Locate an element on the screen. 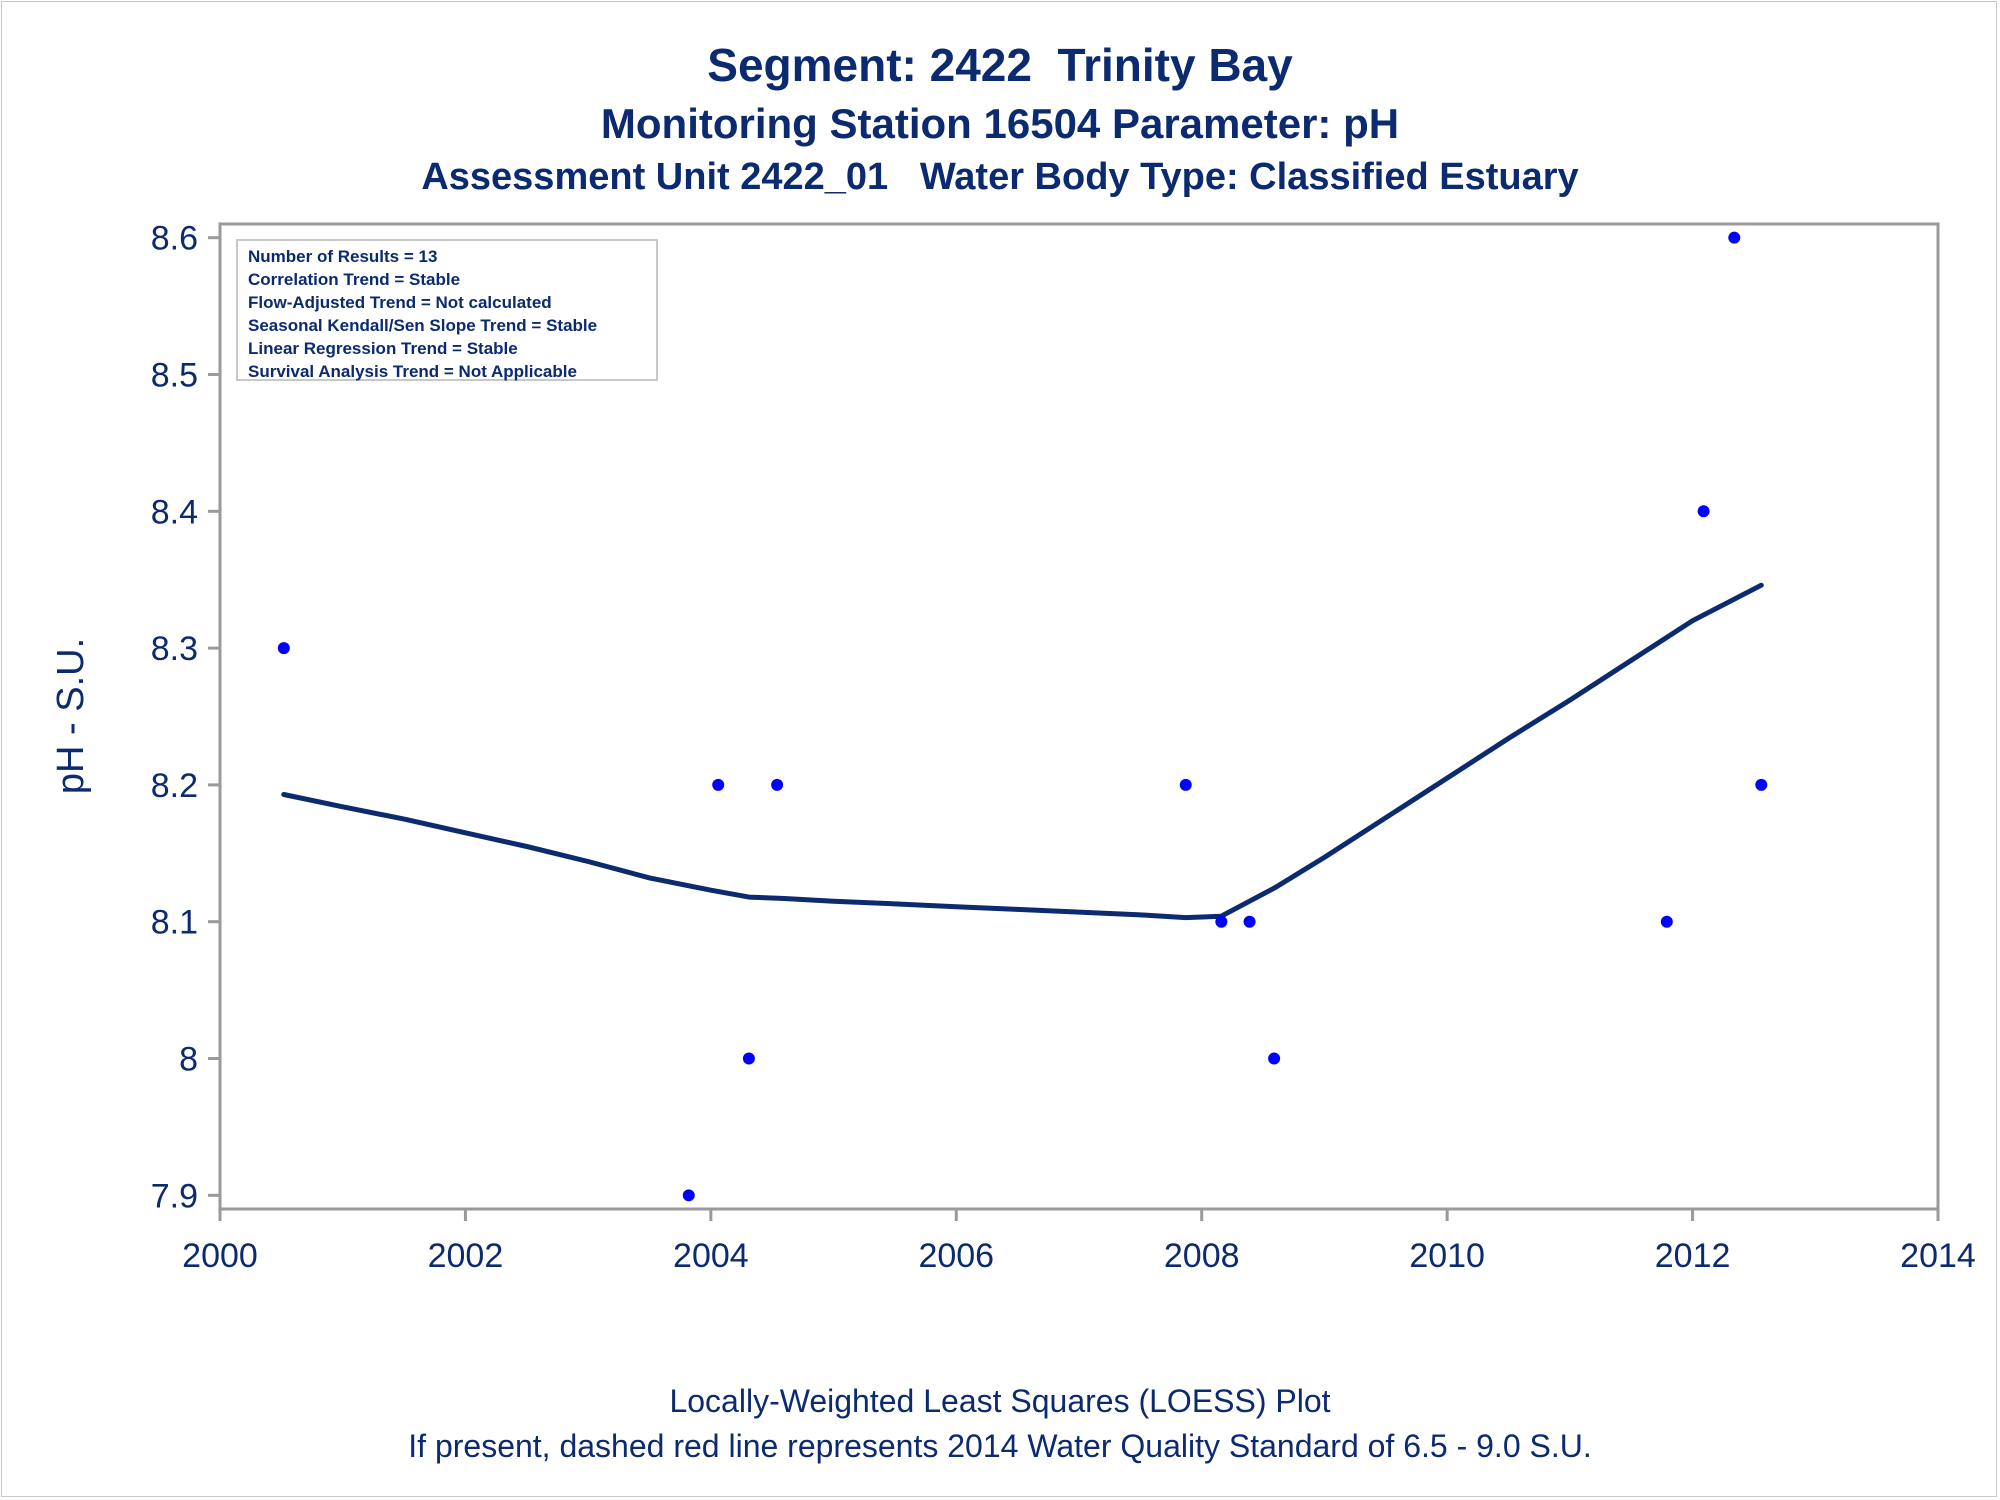 Image resolution: width=2000 pixels, height=1500 pixels. y-tick-label: 8.5 is located at coordinates (174, 375).